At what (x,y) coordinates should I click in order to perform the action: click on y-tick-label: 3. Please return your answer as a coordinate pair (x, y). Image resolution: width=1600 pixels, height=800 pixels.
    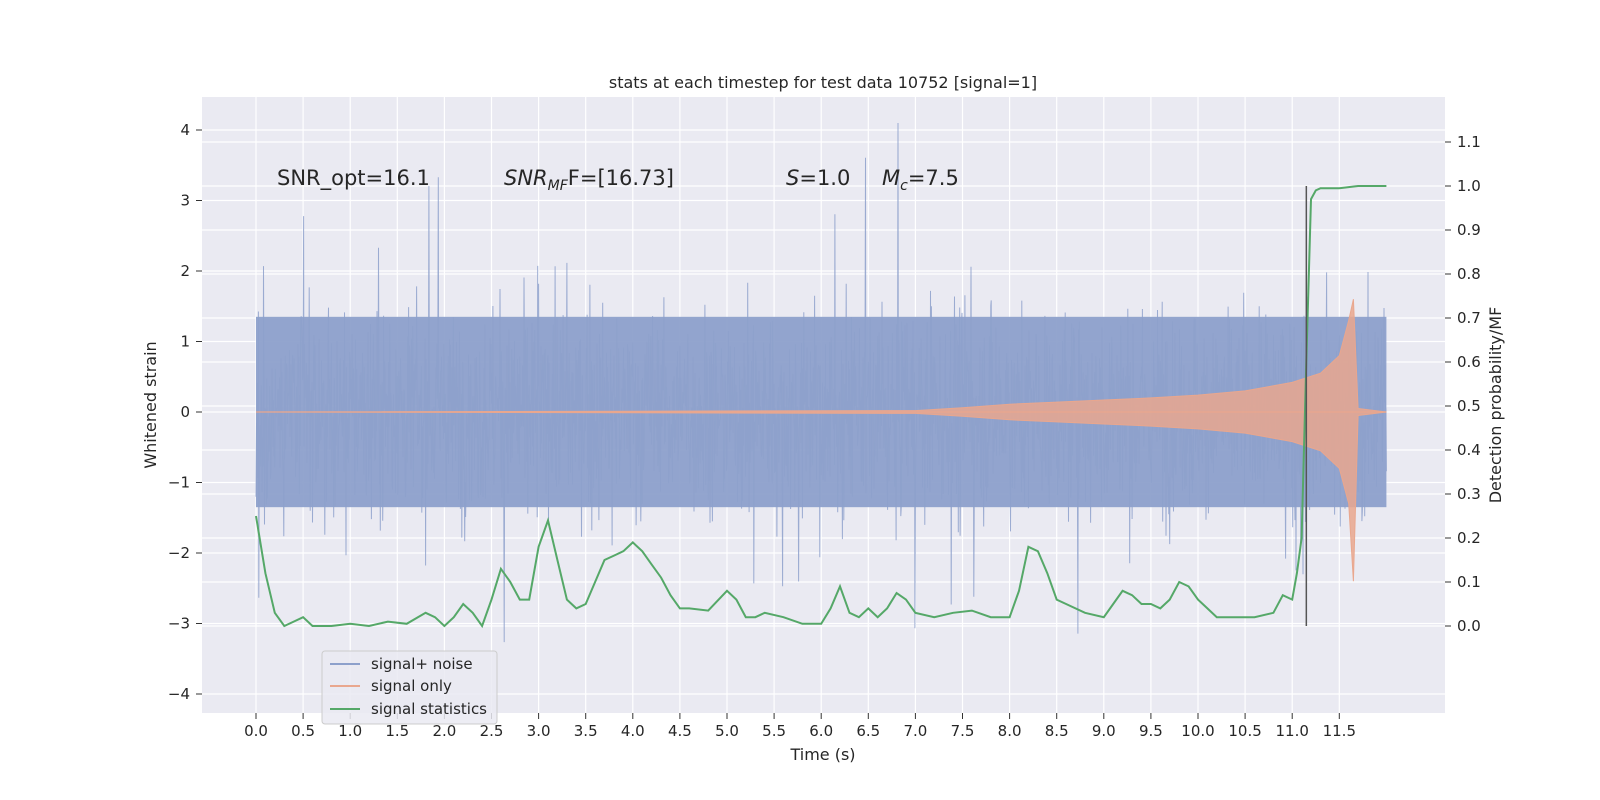
    Looking at the image, I should click on (185, 201).